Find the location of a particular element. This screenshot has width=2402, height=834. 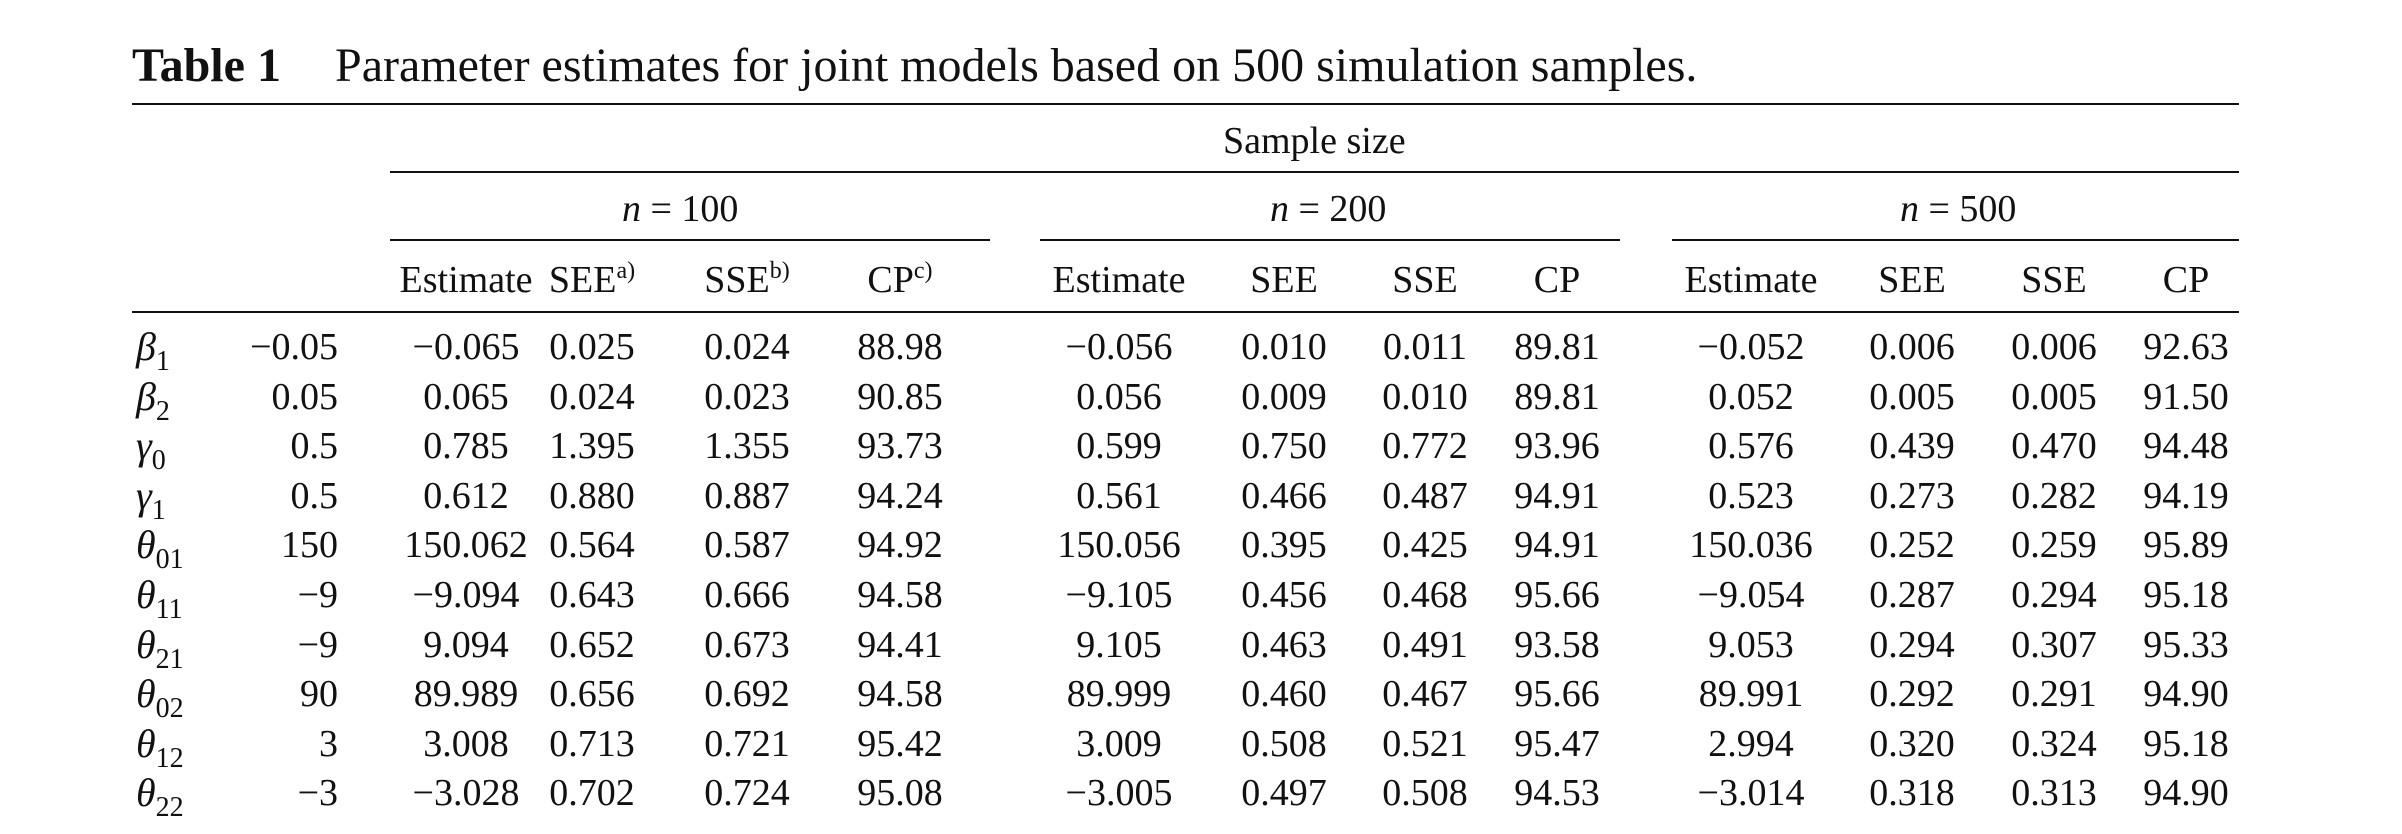

table-cell: 0.713 is located at coordinates (592, 743).